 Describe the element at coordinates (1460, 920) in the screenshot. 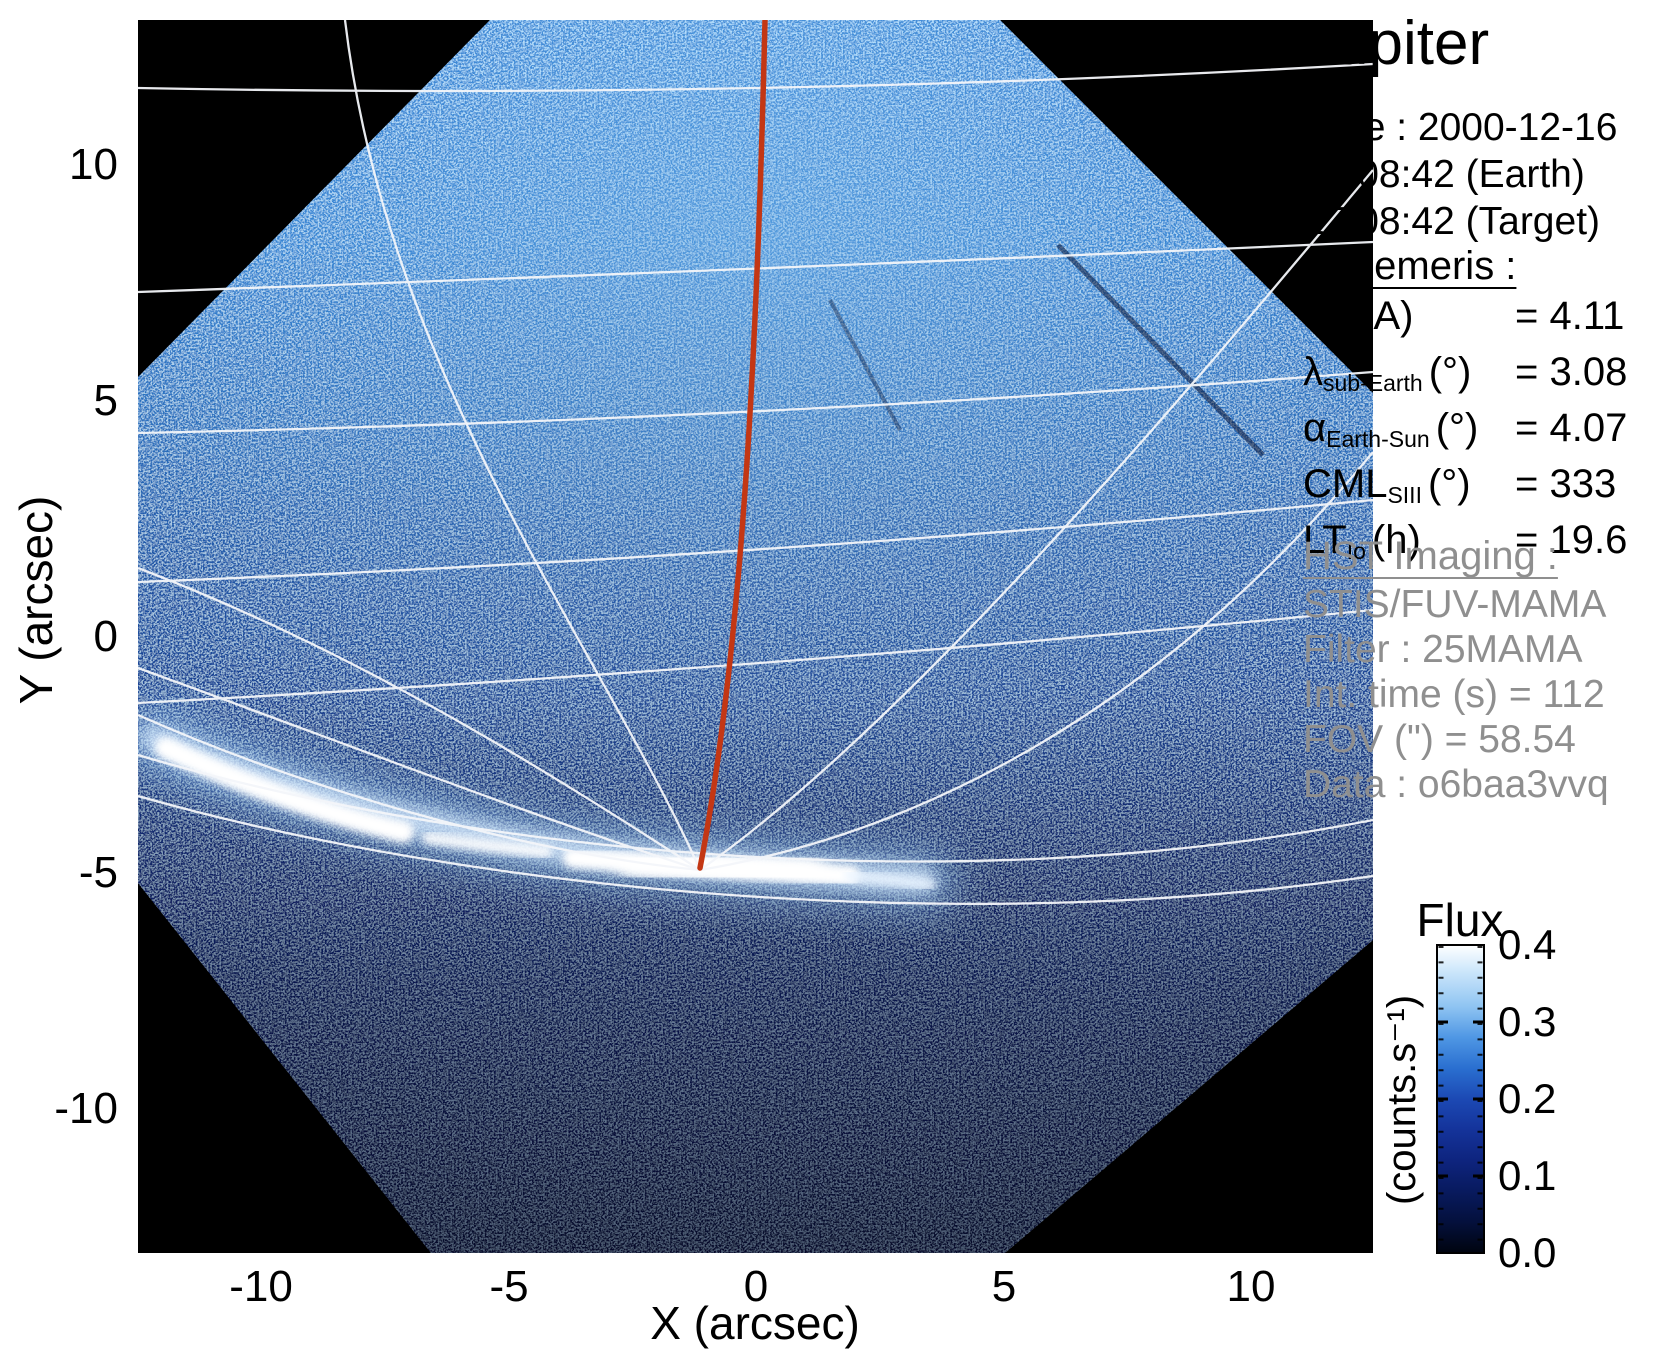

I see `colorbar-title: Flux` at that location.